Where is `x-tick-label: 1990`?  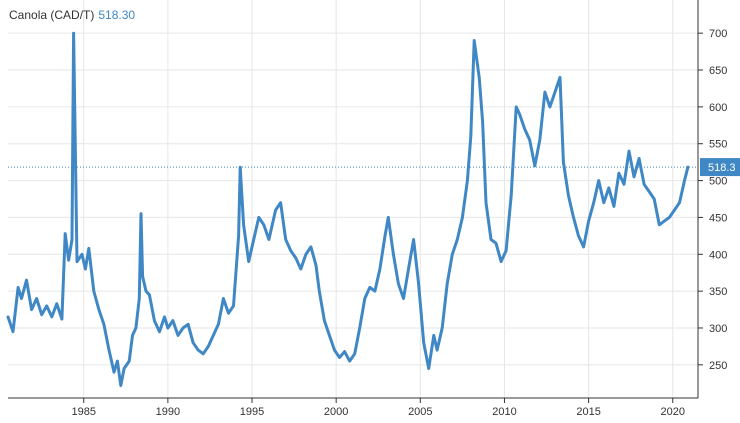
x-tick-label: 1990 is located at coordinates (168, 412).